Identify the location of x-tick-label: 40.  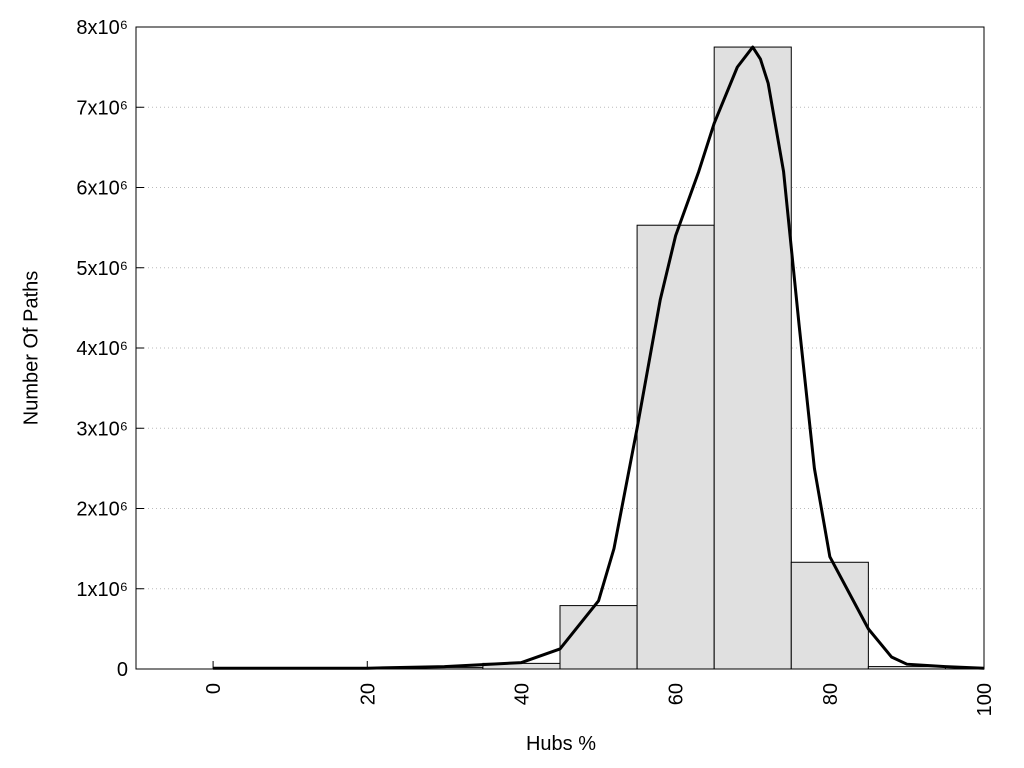
(522, 694).